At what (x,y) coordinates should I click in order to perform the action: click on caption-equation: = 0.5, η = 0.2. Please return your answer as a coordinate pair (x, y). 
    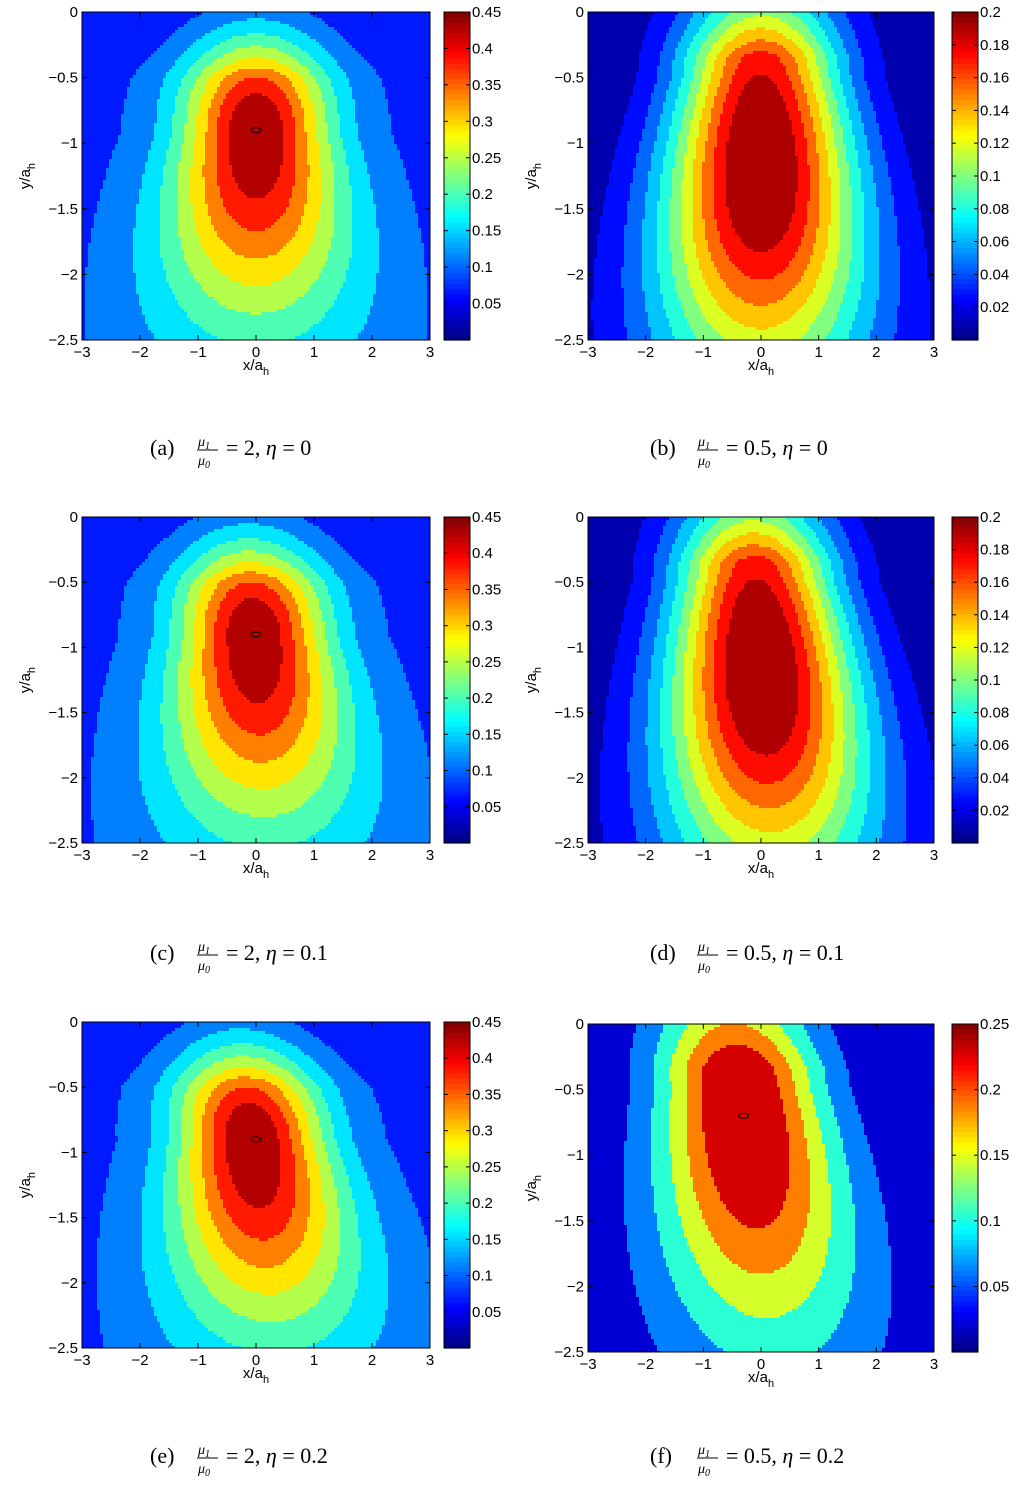
    Looking at the image, I should click on (785, 1455).